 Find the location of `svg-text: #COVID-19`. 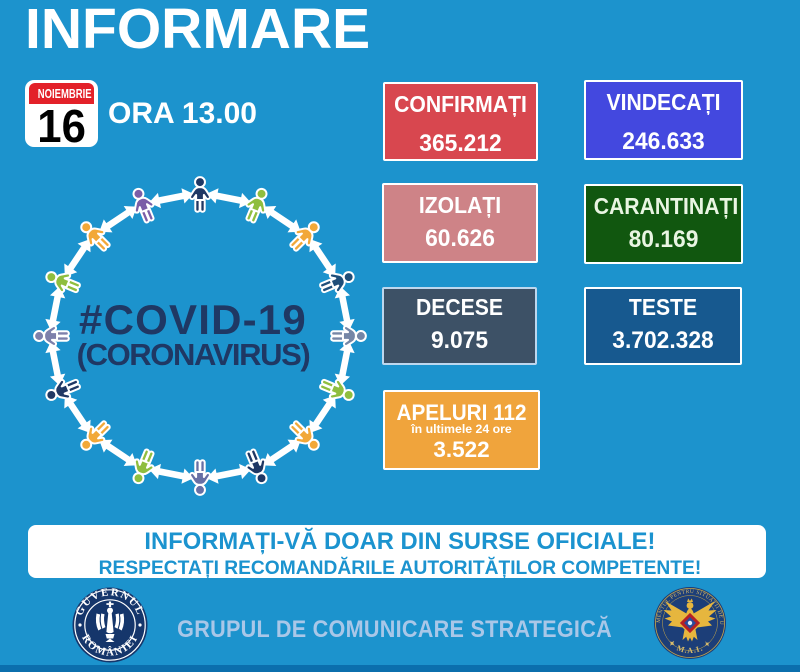

svg-text: #COVID-19 is located at coordinates (193, 319).